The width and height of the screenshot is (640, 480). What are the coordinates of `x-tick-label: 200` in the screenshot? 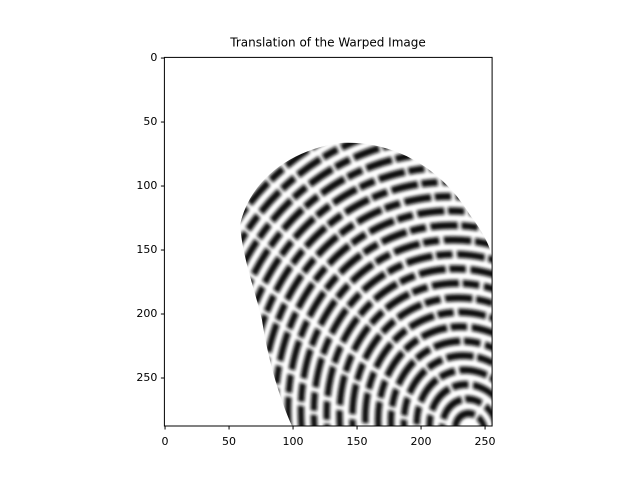 It's located at (421, 441).